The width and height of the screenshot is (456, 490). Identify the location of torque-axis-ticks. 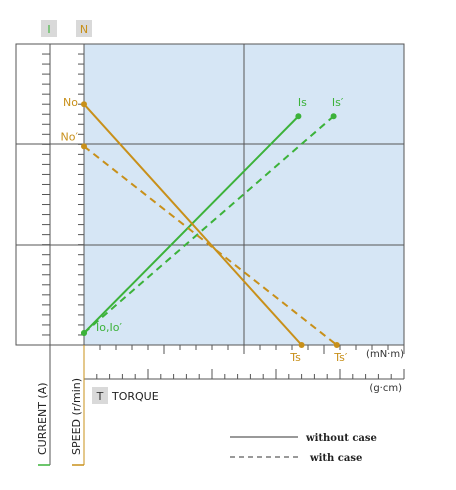
(250, 362).